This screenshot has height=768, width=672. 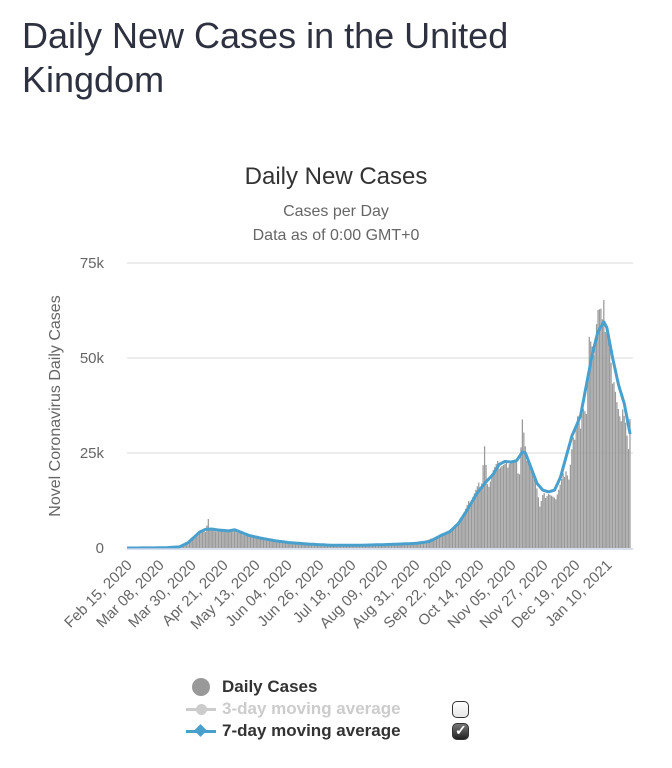 I want to click on y-tick-label: 50k, so click(x=92, y=358).